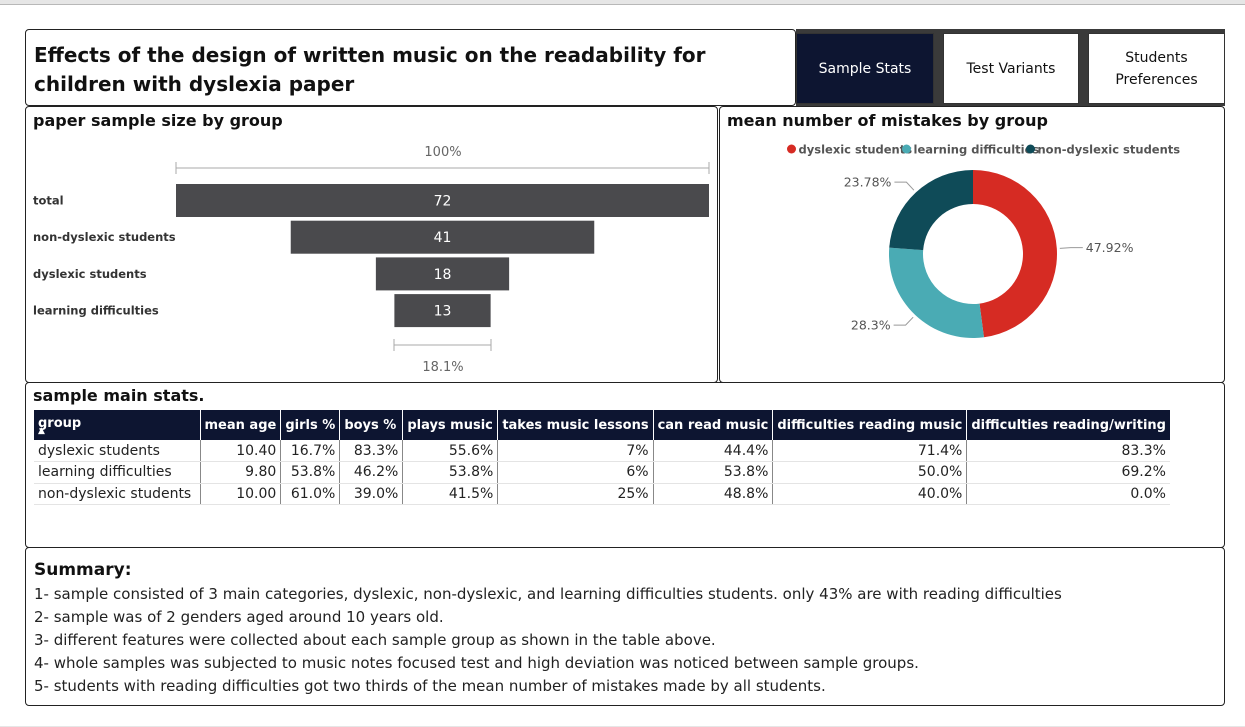 The height and width of the screenshot is (727, 1245). I want to click on table-title: sample main stats., so click(119, 395).